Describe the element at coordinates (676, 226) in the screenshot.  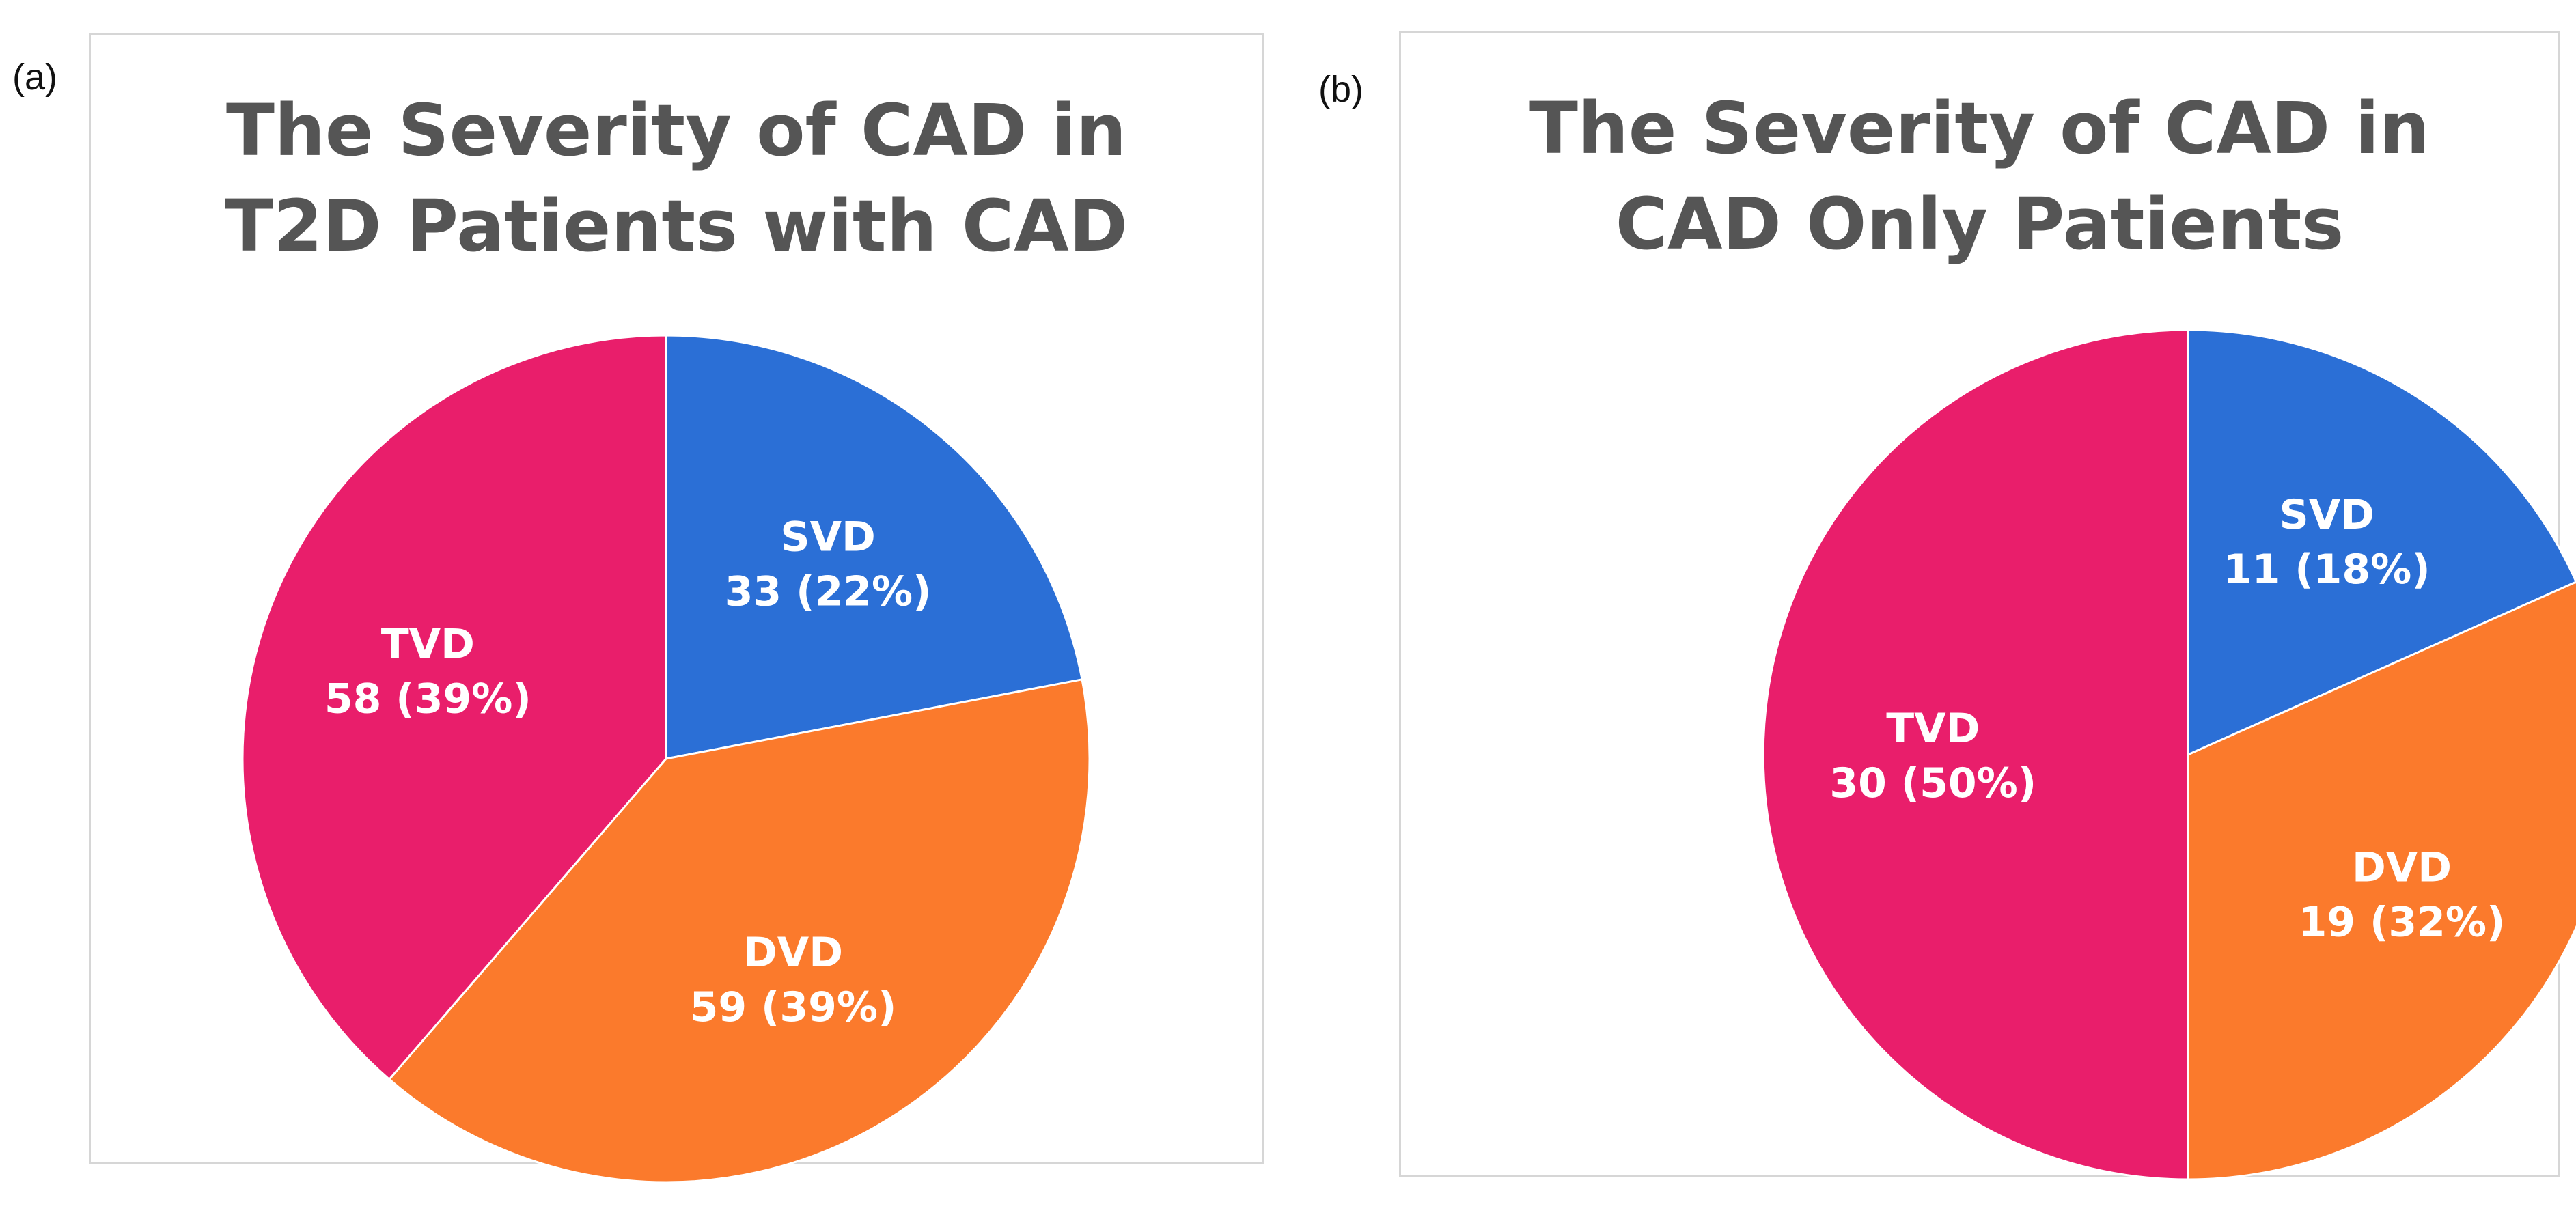
I see `chart-a-title-line-2: T2D Patients with CAD` at that location.